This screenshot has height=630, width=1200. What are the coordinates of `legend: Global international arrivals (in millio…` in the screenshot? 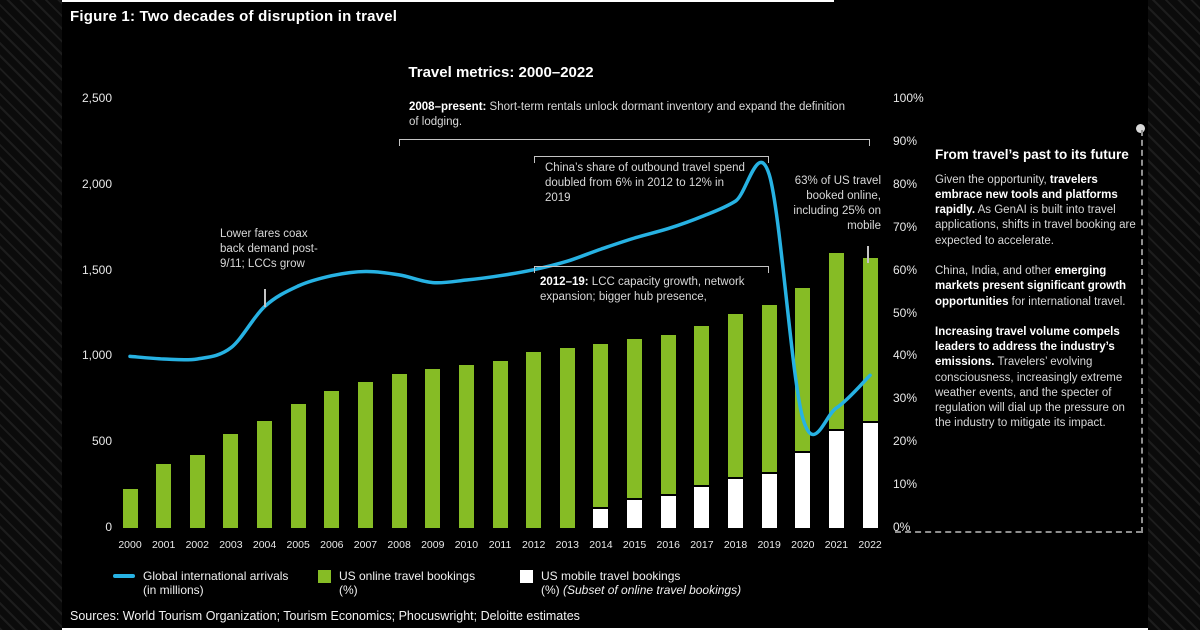 It's located at (477, 586).